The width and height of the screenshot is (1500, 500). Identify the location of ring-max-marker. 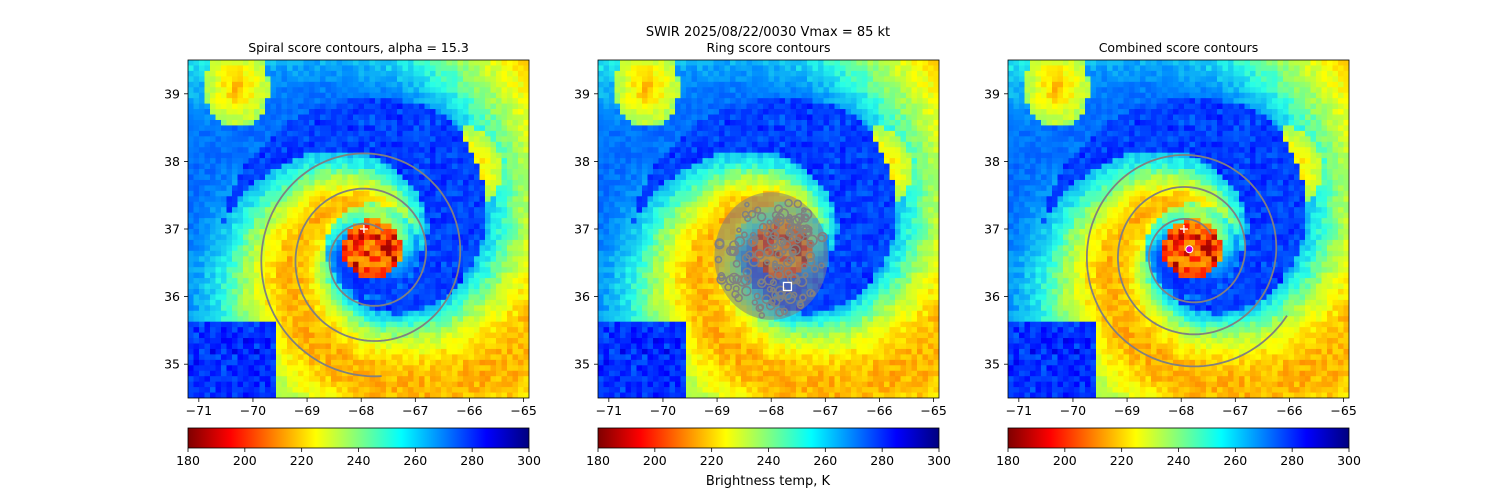
(787, 286).